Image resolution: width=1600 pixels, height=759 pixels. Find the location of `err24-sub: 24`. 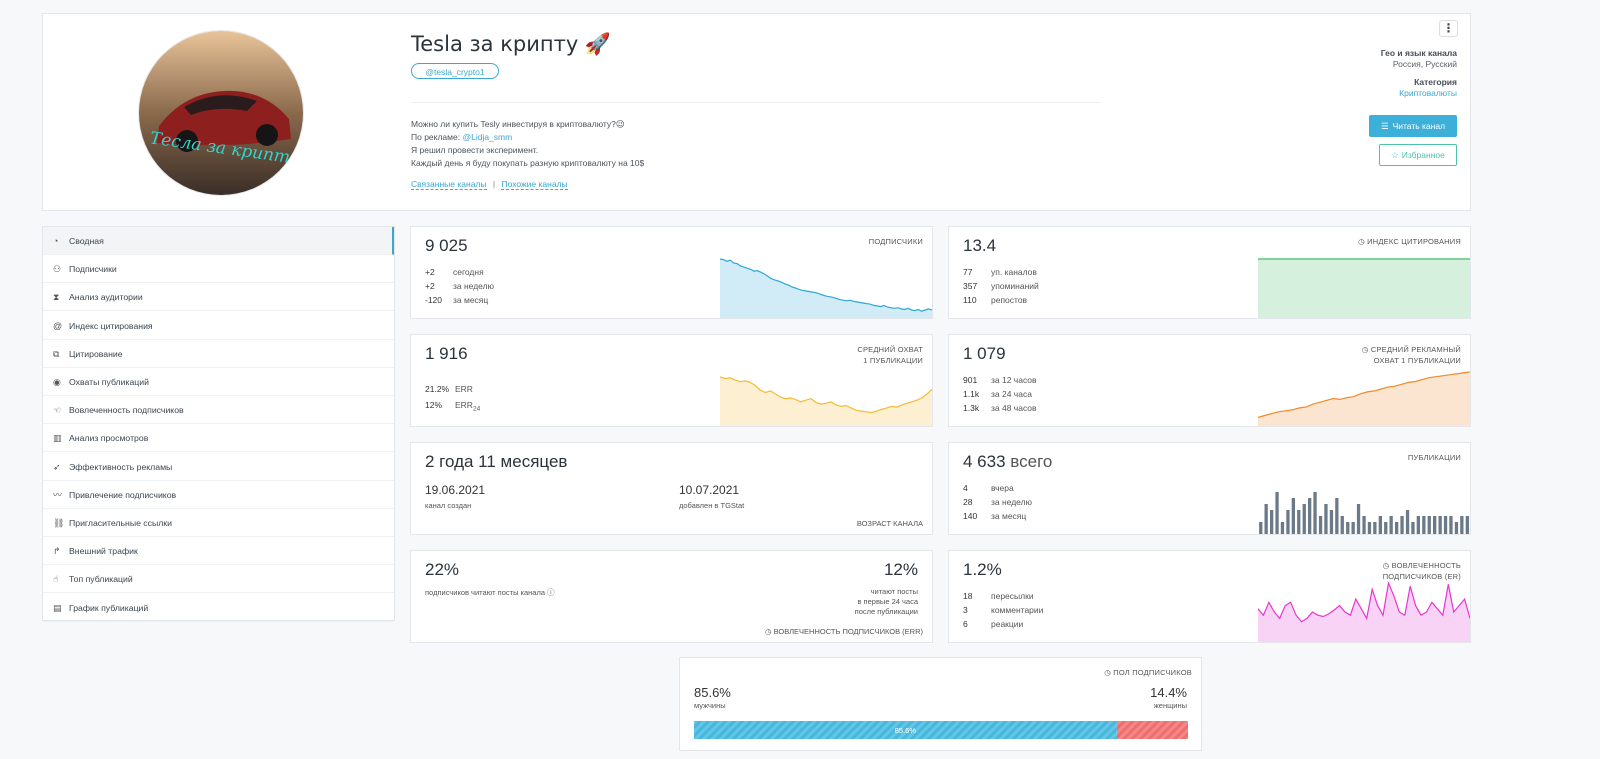

err24-sub: 24 is located at coordinates (476, 409).